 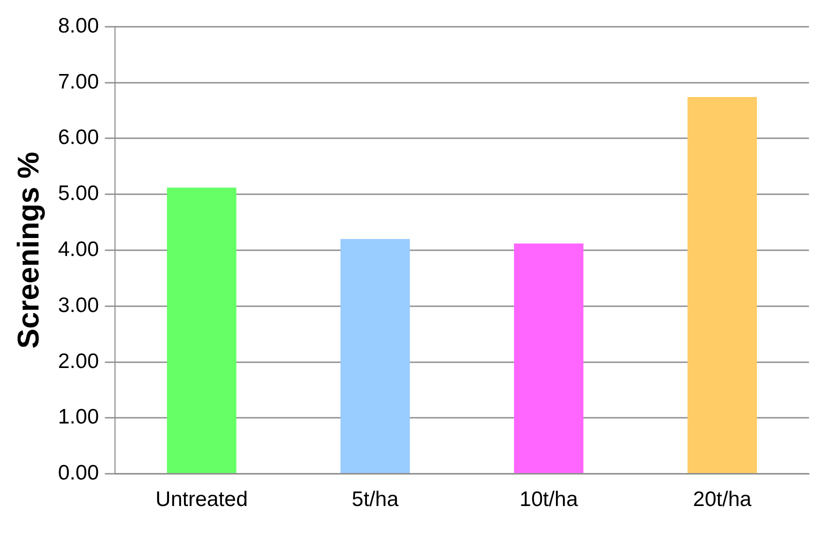 I want to click on x-tick-label: 5t/ha, so click(x=375, y=500).